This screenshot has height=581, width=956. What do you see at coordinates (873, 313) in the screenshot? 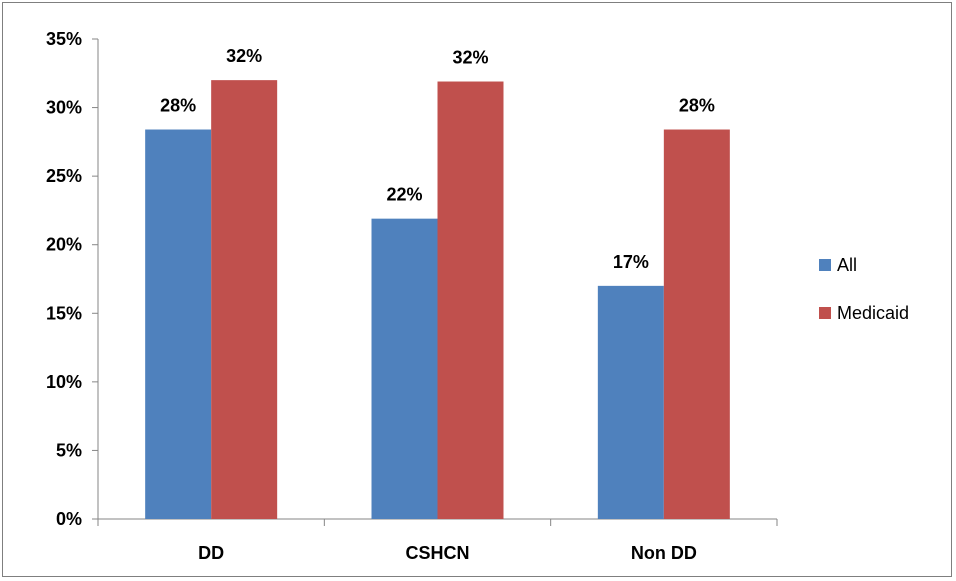
I see `legend-label: Medicaid` at bounding box center [873, 313].